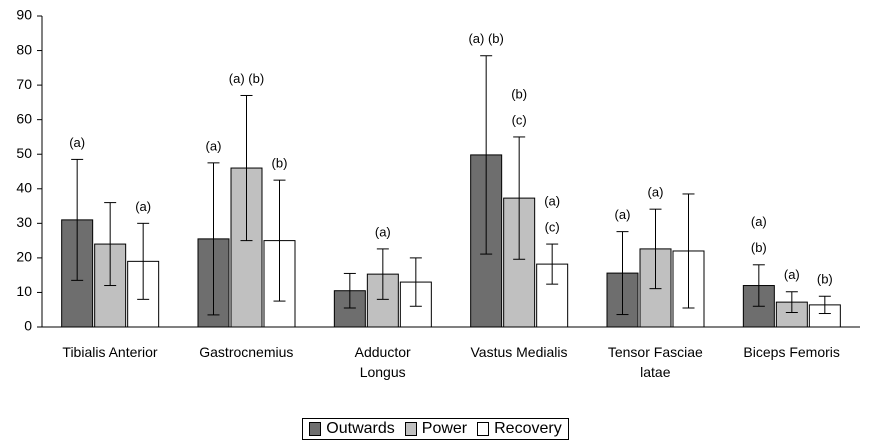 This screenshot has width=871, height=446. I want to click on y-tick-label: 90, so click(24, 15).